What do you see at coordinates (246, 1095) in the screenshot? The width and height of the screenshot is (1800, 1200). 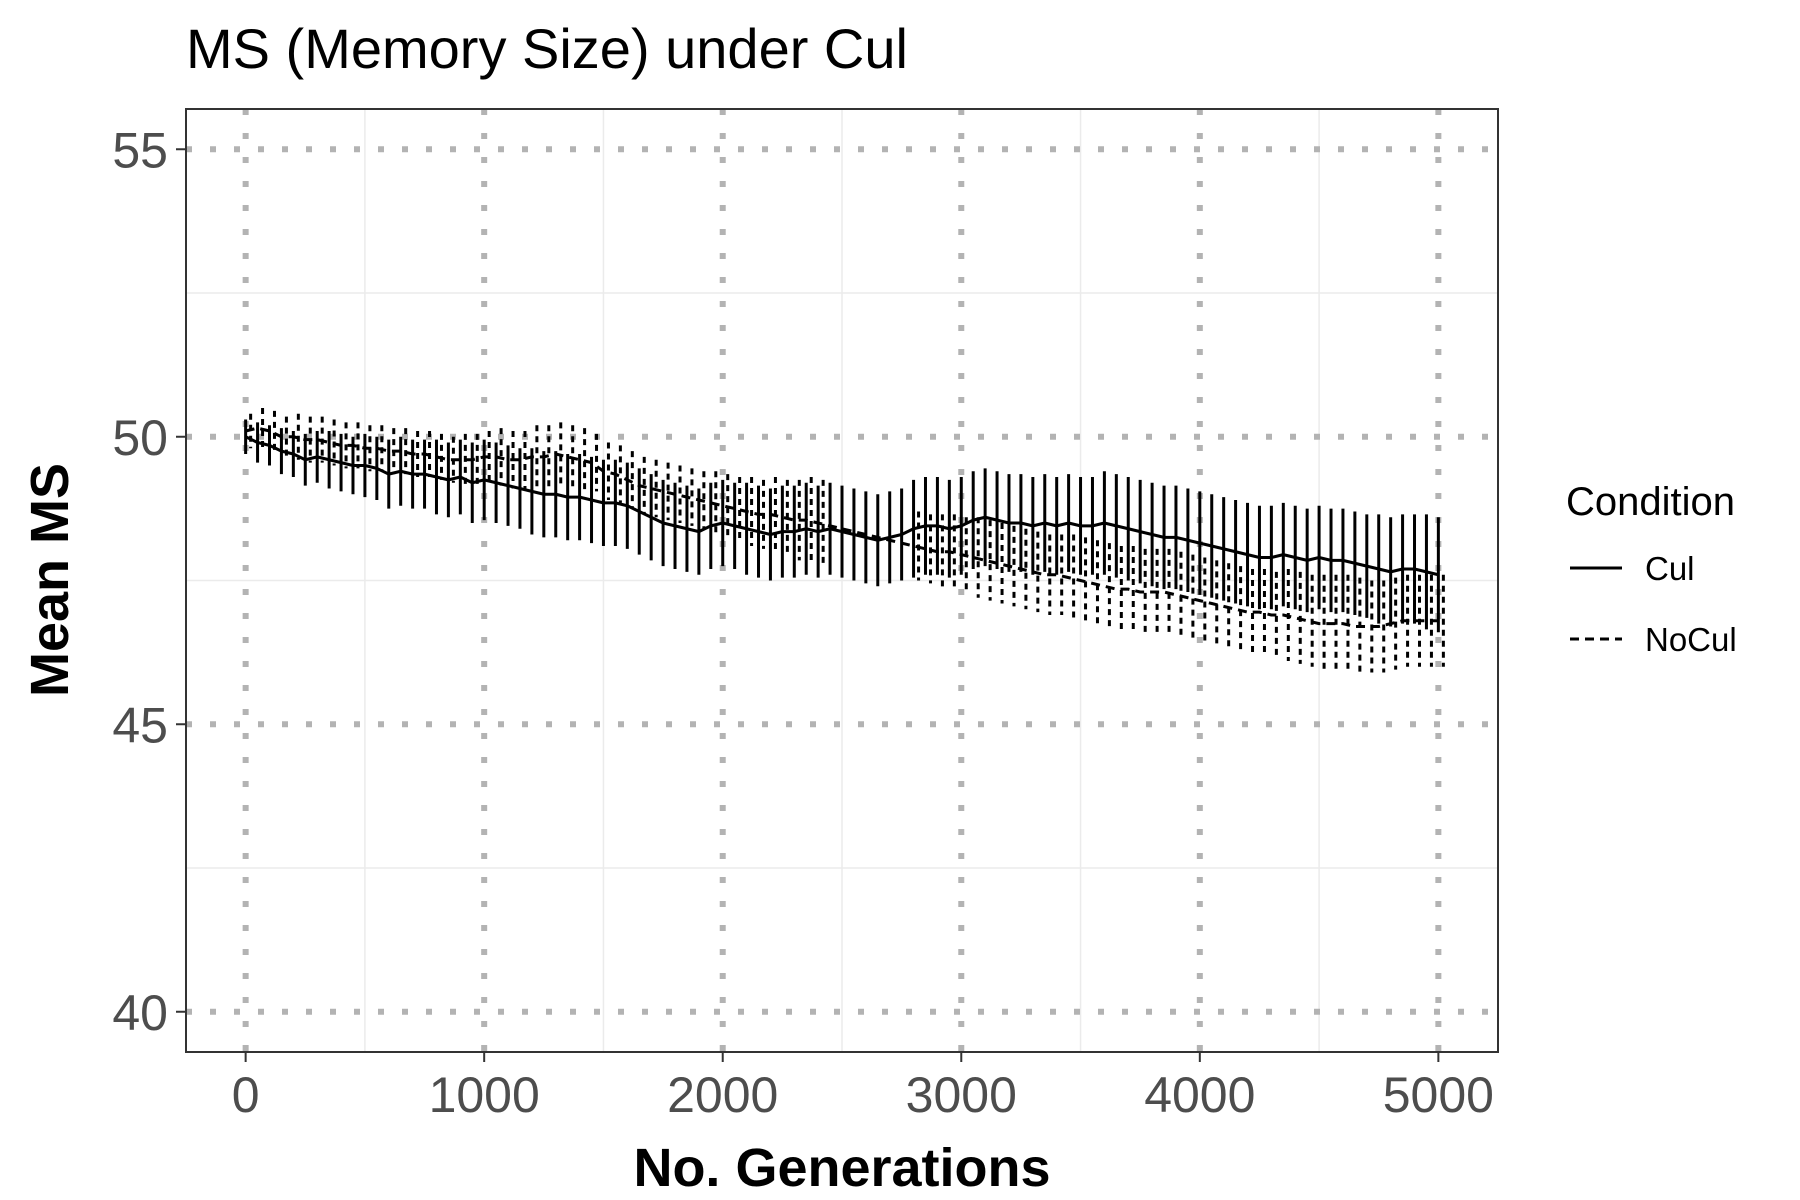 I see `x-tick-label: 0` at bounding box center [246, 1095].